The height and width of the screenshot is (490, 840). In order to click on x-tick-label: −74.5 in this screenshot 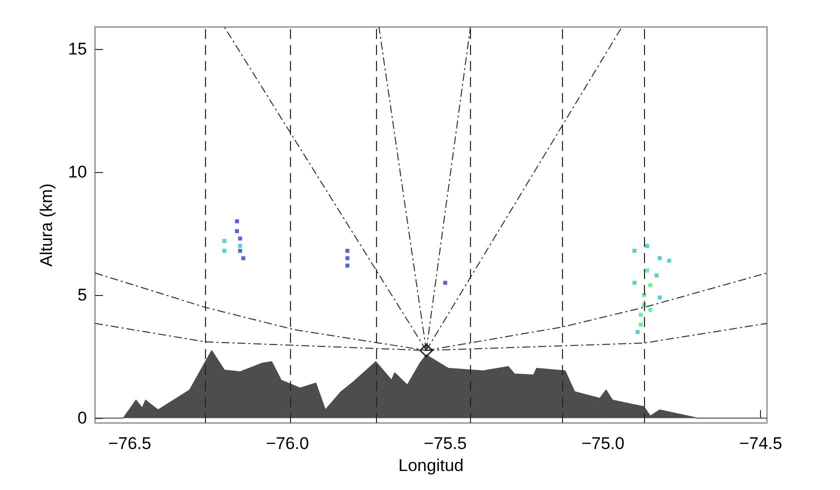, I will do `click(760, 443)`.